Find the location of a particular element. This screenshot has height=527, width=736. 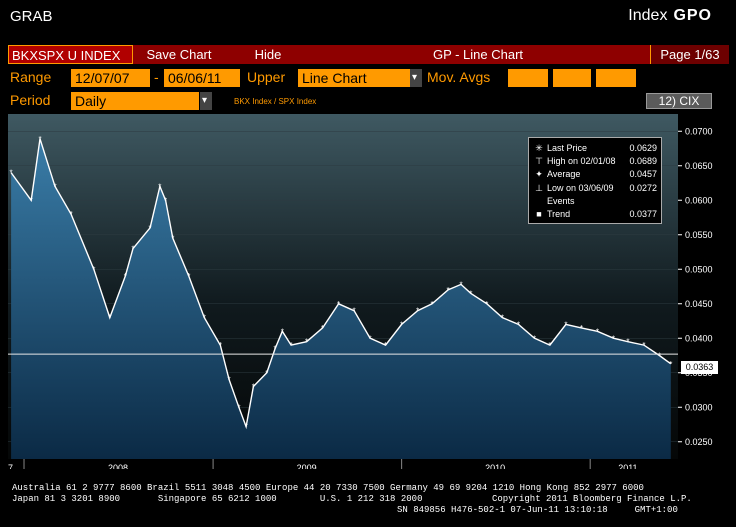

legend-label: Last Price is located at coordinates (567, 148).